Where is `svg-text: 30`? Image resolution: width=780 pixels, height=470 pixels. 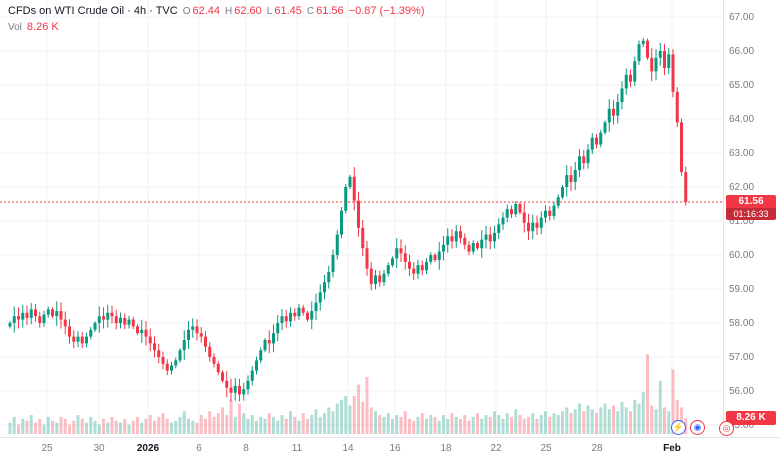 svg-text: 30 is located at coordinates (99, 448).